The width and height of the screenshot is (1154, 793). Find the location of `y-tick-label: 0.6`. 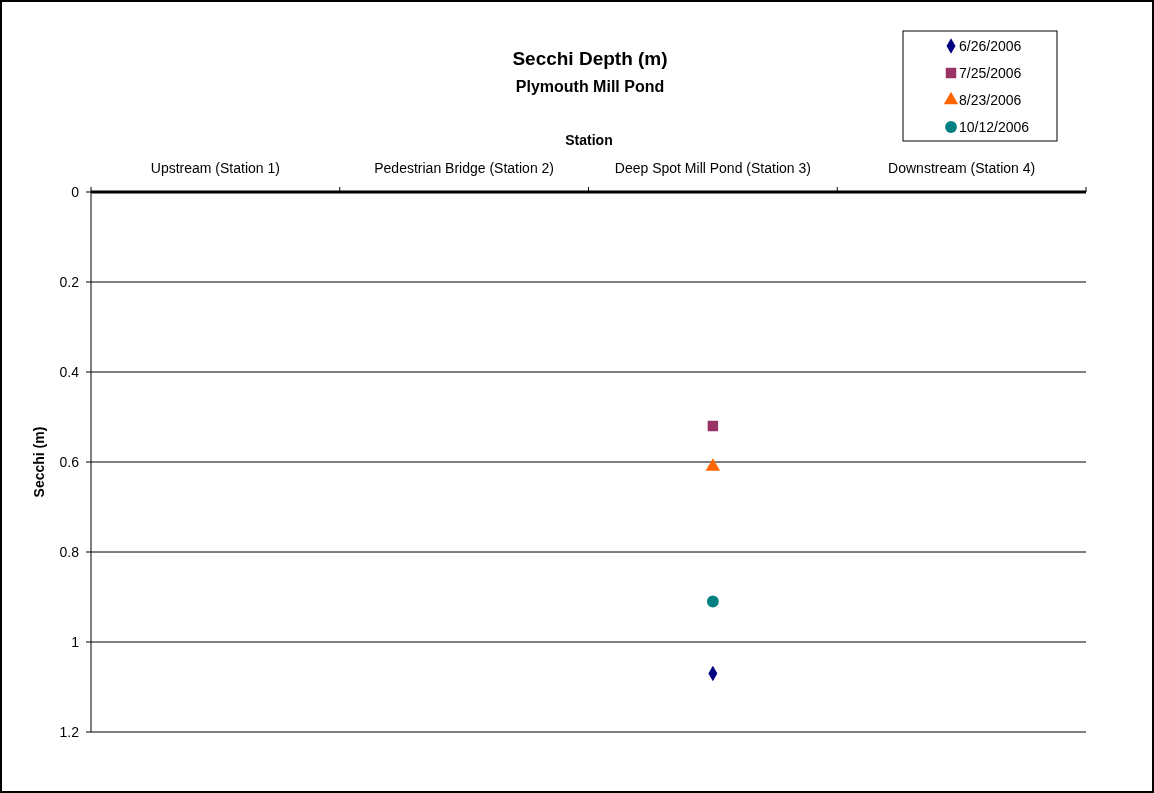

y-tick-label: 0.6 is located at coordinates (69, 461).